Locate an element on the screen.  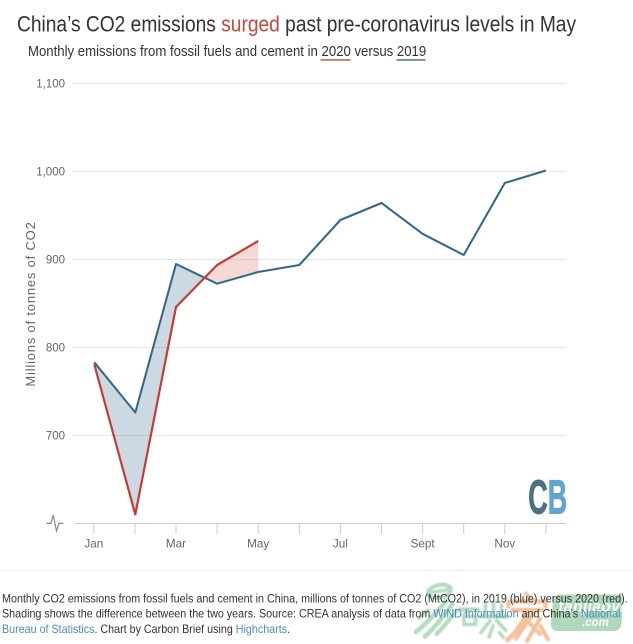
svg-text: 800 is located at coordinates (55, 349).